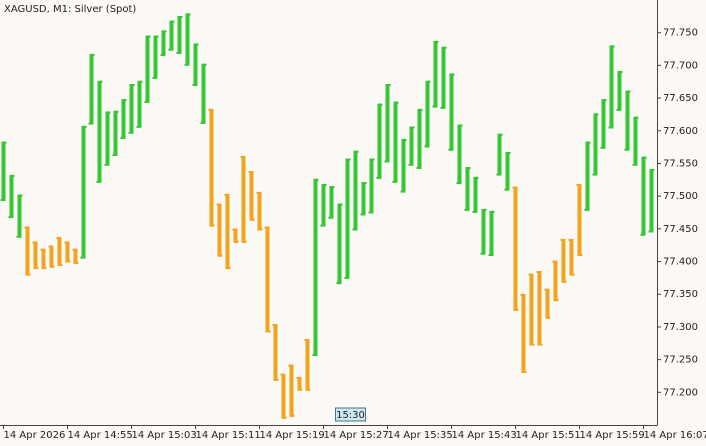 This screenshot has height=446, width=706. I want to click on x-tick-label: 14 Apr 15:51, so click(548, 435).